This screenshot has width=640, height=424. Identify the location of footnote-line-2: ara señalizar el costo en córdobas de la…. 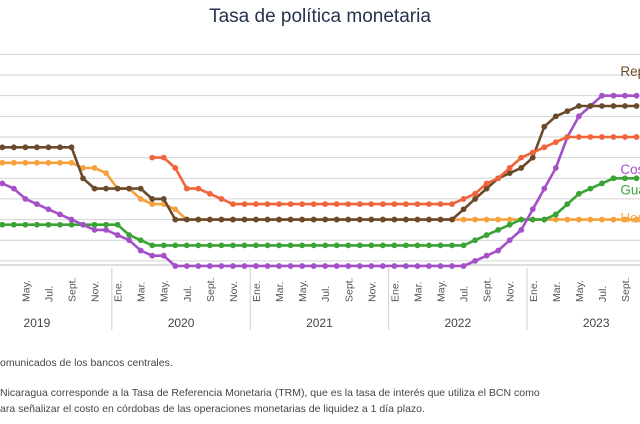
(212, 409).